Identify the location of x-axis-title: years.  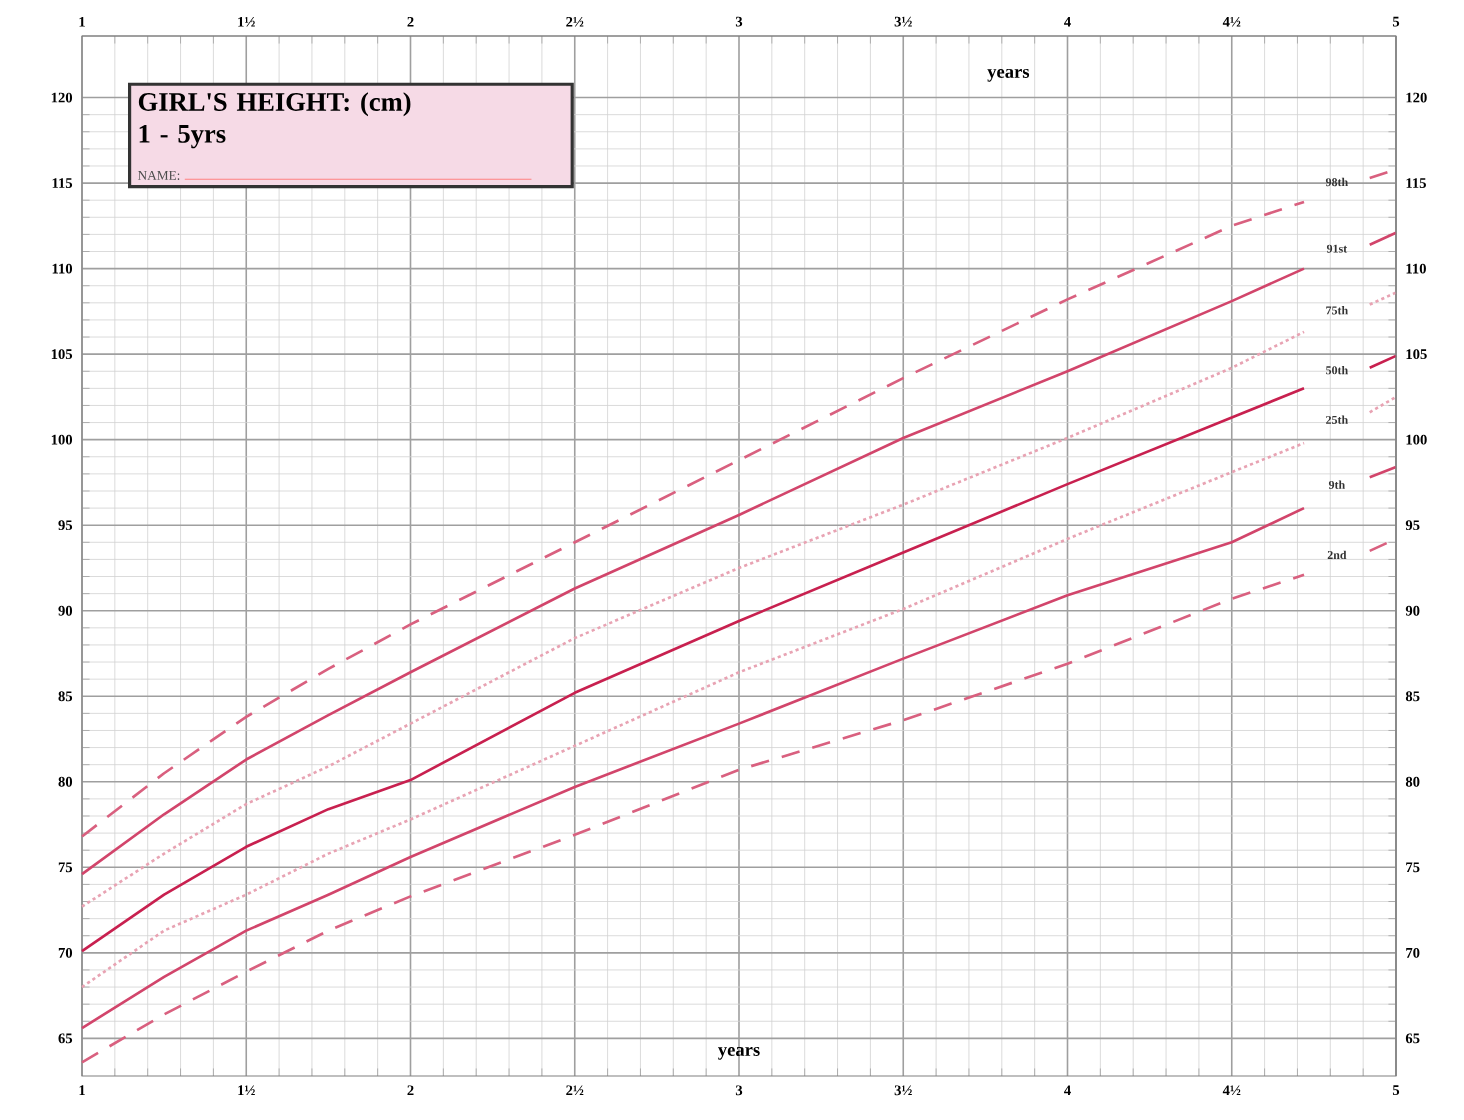
(739, 1053).